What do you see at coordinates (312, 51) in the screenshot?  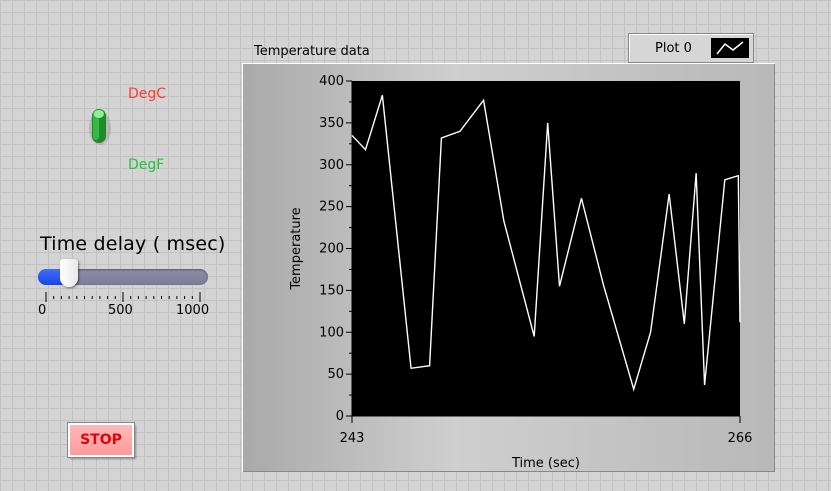 I see `graph-title: Temperature data` at bounding box center [312, 51].